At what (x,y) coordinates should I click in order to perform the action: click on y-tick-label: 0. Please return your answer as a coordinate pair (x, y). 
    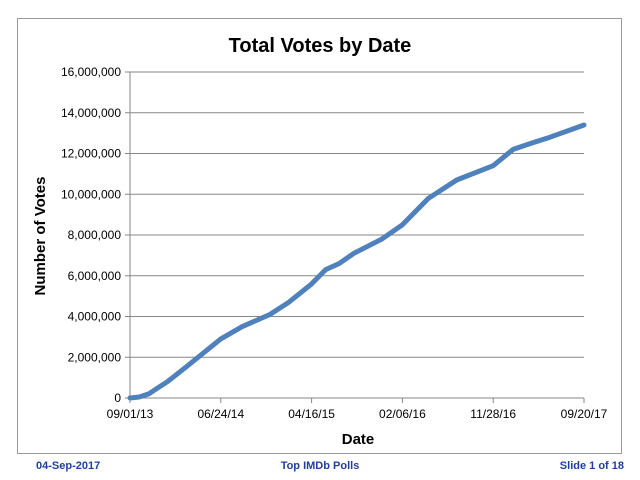
    Looking at the image, I should click on (117, 398).